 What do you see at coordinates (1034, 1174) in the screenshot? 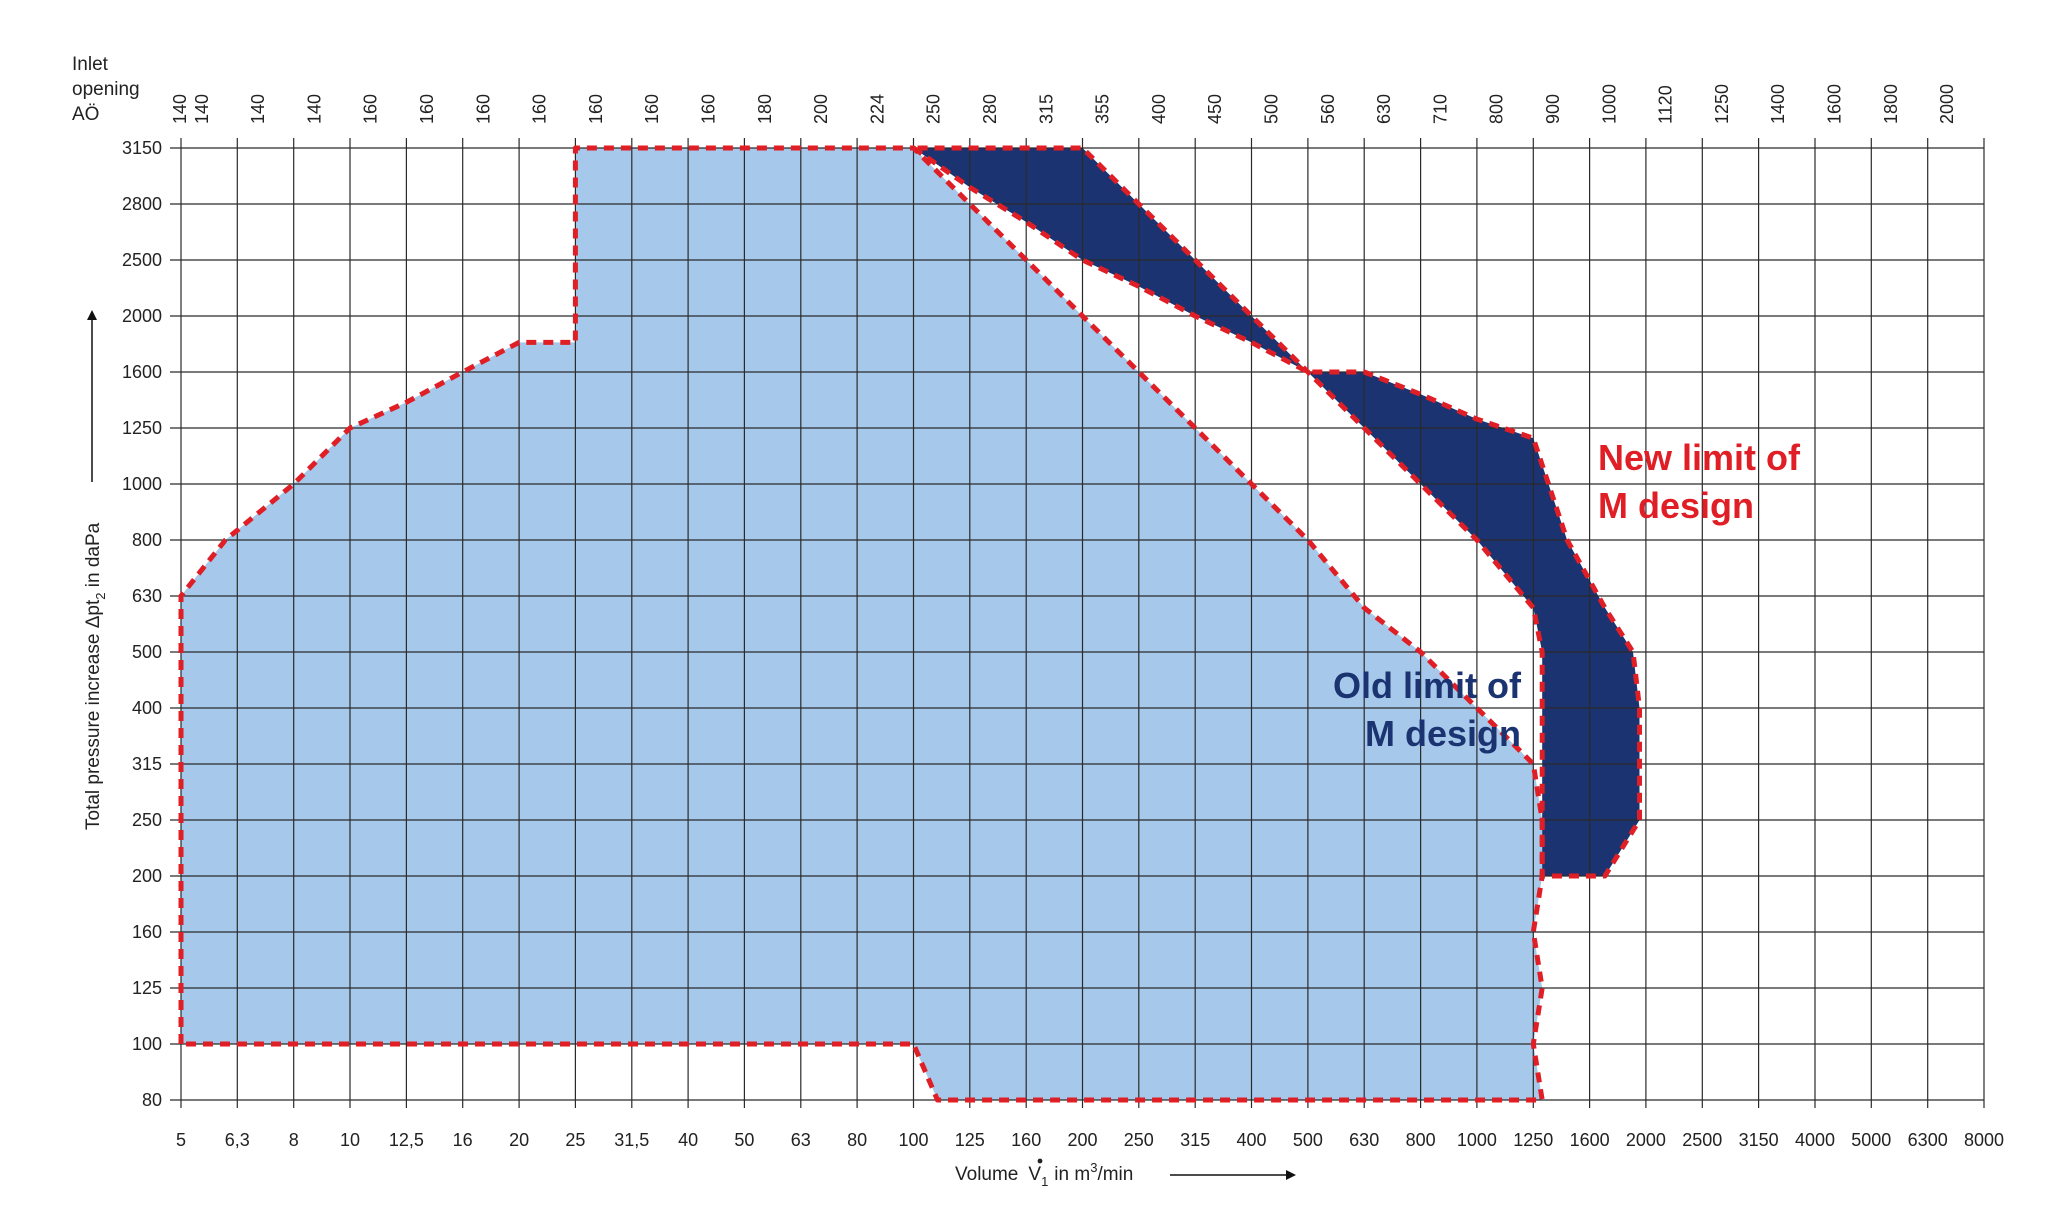
I see `x-axis-title-symbol: V` at bounding box center [1034, 1174].